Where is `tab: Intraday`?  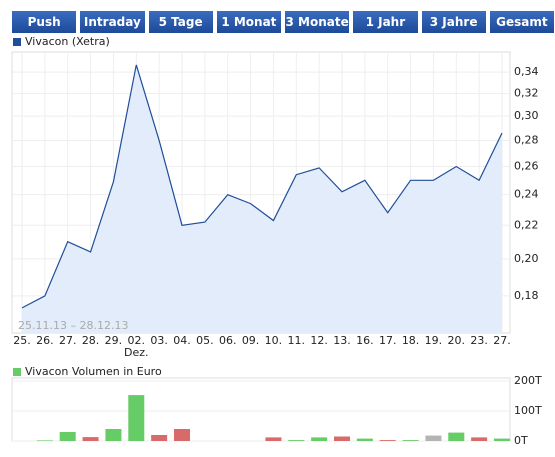 tab: Intraday is located at coordinates (112, 22).